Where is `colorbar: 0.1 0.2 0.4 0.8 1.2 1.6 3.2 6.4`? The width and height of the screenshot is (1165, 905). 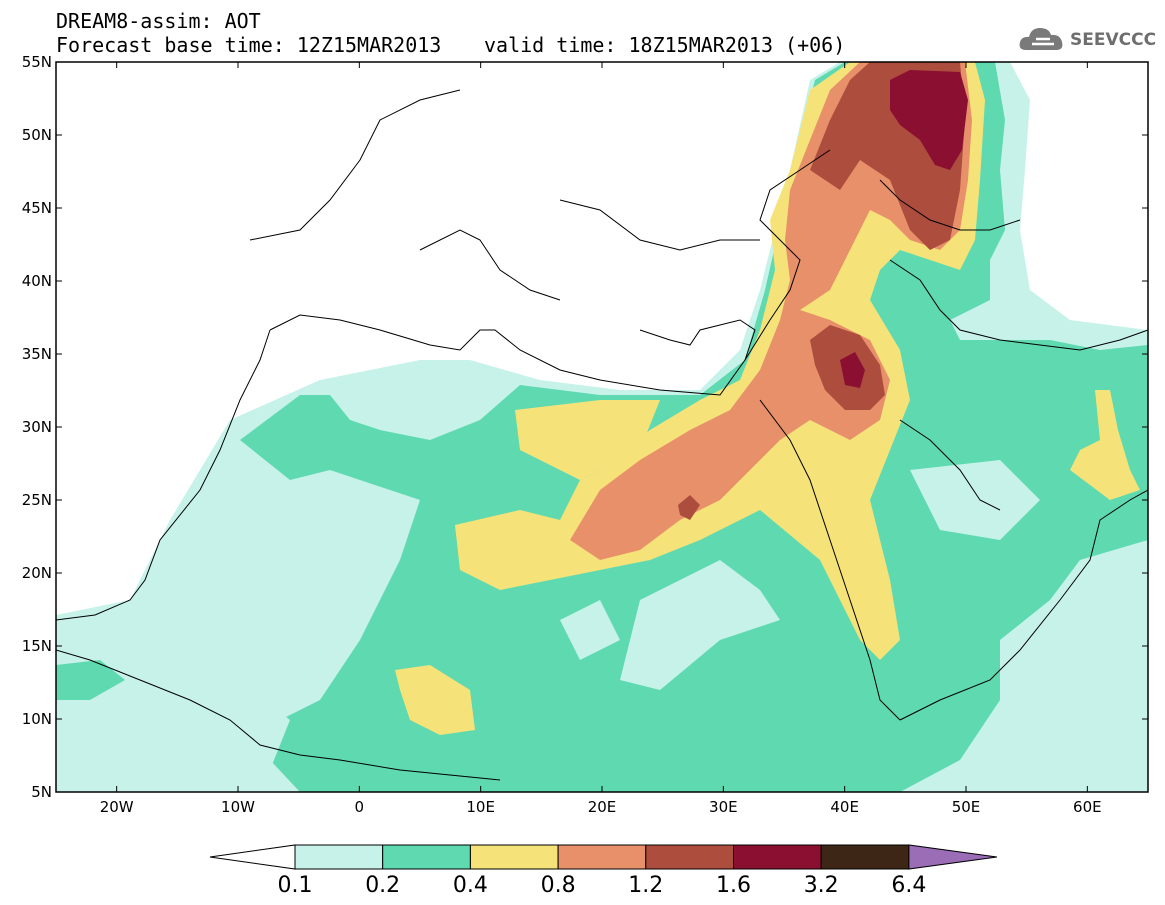 colorbar: 0.1 0.2 0.4 0.8 1.2 1.6 3.2 6.4 is located at coordinates (603, 871).